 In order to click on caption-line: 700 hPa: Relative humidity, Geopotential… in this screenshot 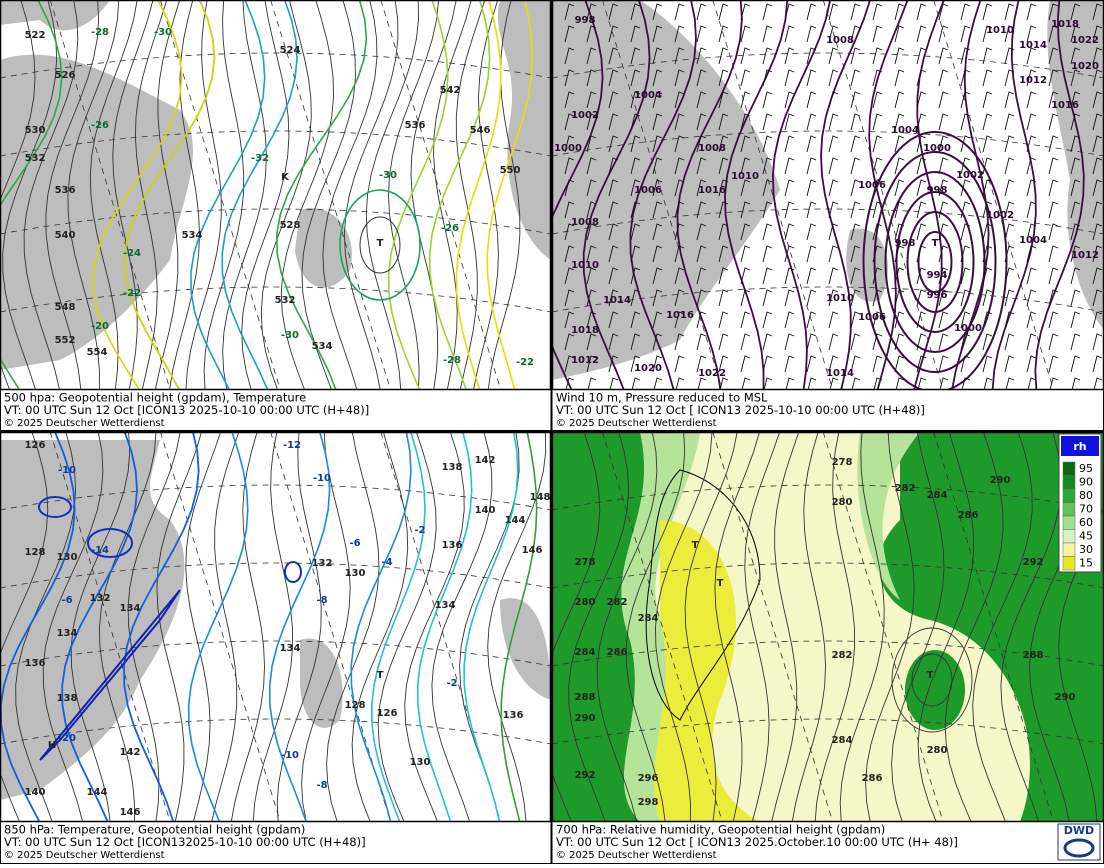, I will do `click(720, 830)`.